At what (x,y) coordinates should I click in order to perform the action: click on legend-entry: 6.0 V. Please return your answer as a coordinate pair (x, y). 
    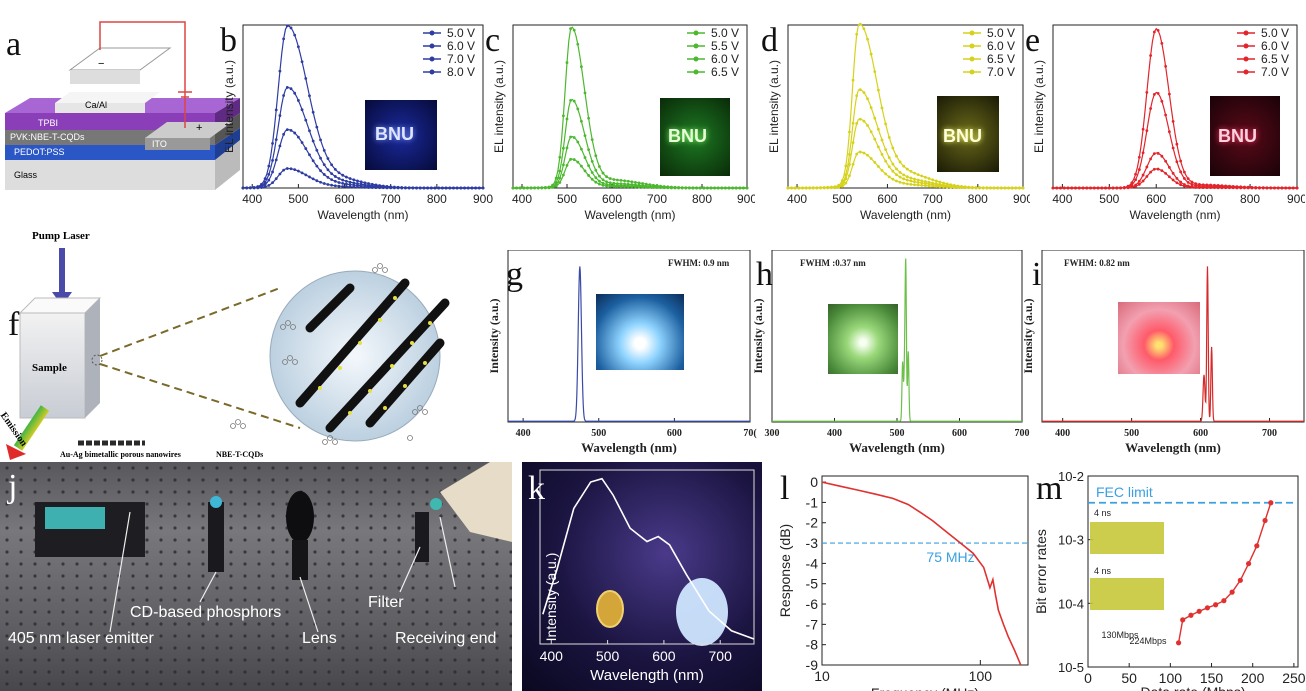
    Looking at the image, I should click on (461, 46).